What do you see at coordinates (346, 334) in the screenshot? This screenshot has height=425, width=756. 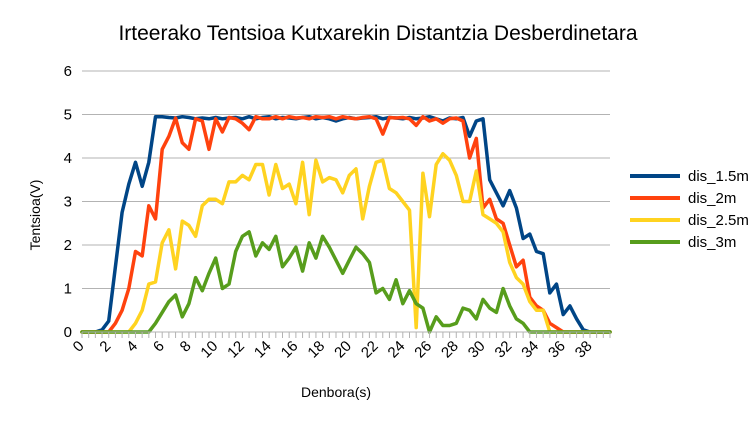 I see `axes` at bounding box center [346, 334].